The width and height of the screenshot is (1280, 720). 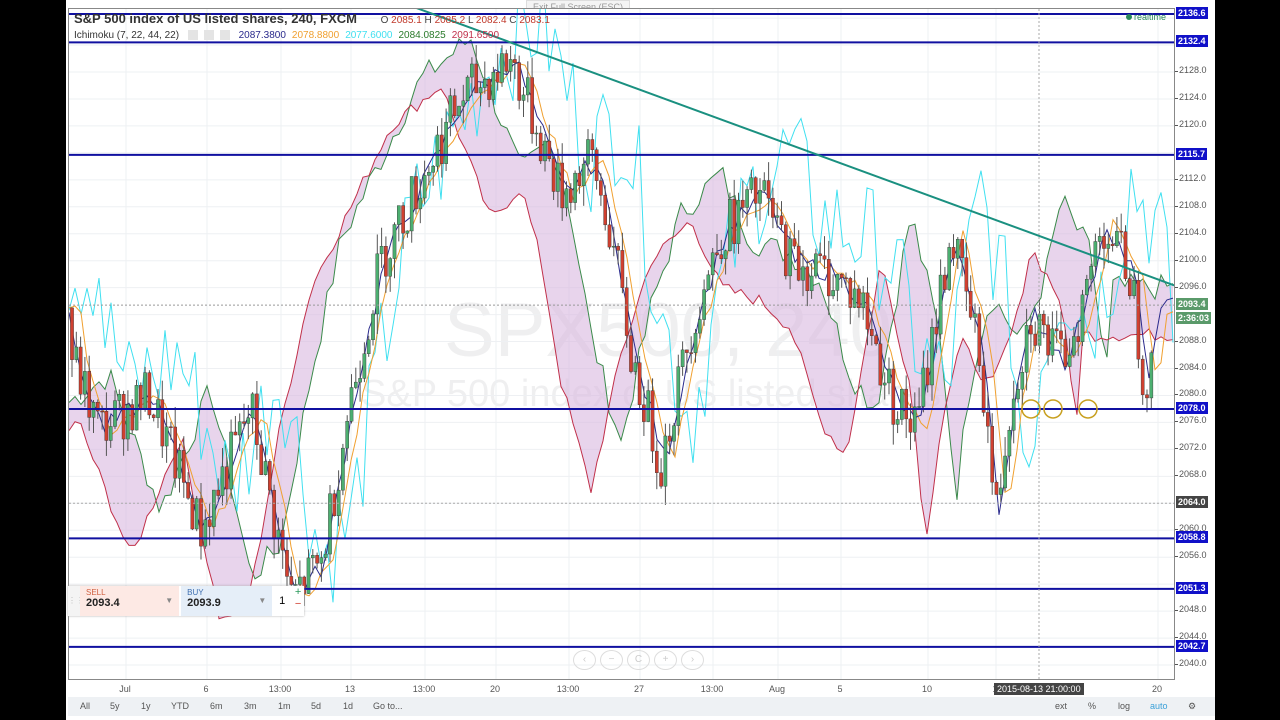 I want to click on buy-button: BUY 2093.9 ▼, so click(x=227, y=601).